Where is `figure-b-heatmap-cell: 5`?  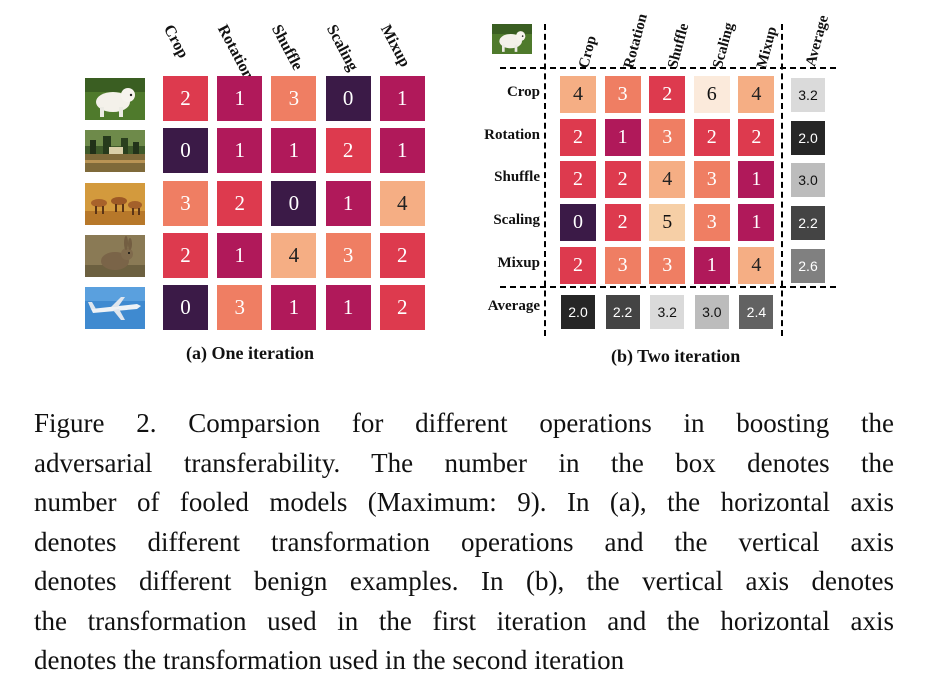
figure-b-heatmap-cell: 5 is located at coordinates (667, 223).